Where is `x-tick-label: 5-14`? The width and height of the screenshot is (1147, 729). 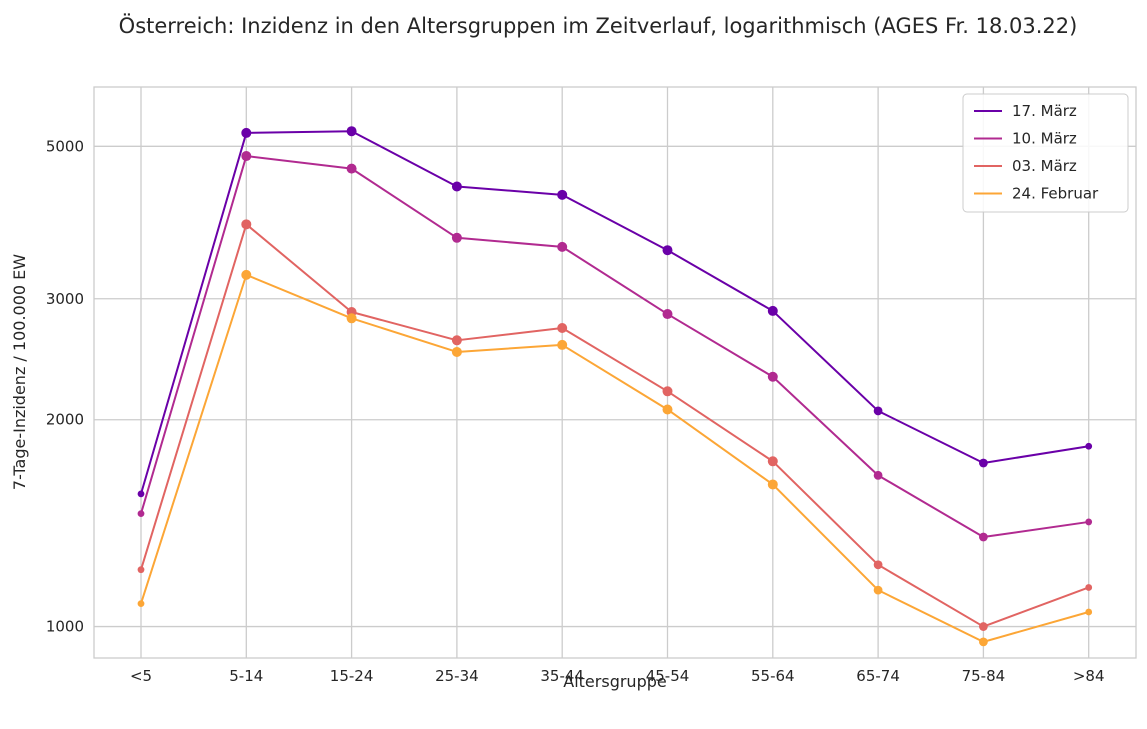 x-tick-label: 5-14 is located at coordinates (246, 676).